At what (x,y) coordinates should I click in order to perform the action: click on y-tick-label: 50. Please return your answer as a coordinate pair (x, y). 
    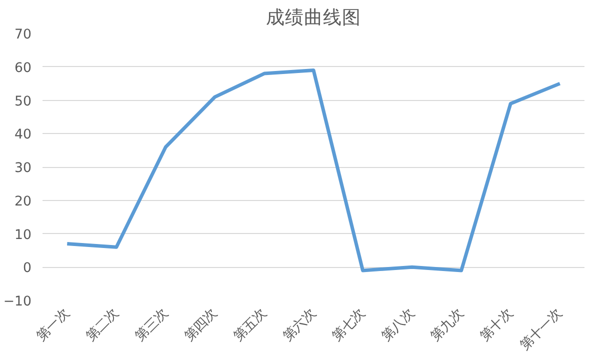
    Looking at the image, I should click on (23, 102).